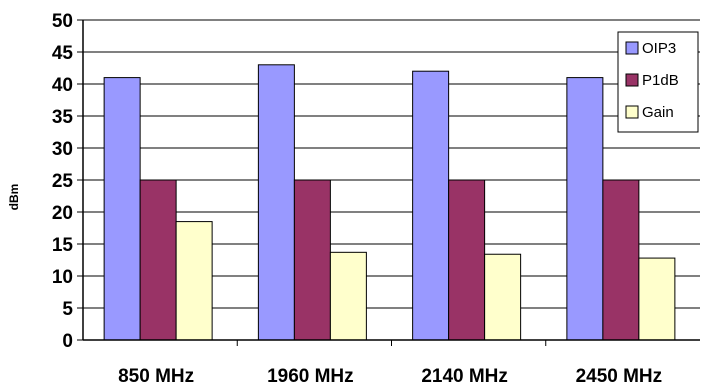 Image resolution: width=710 pixels, height=387 pixels. I want to click on legend-label: P1dB, so click(660, 80).